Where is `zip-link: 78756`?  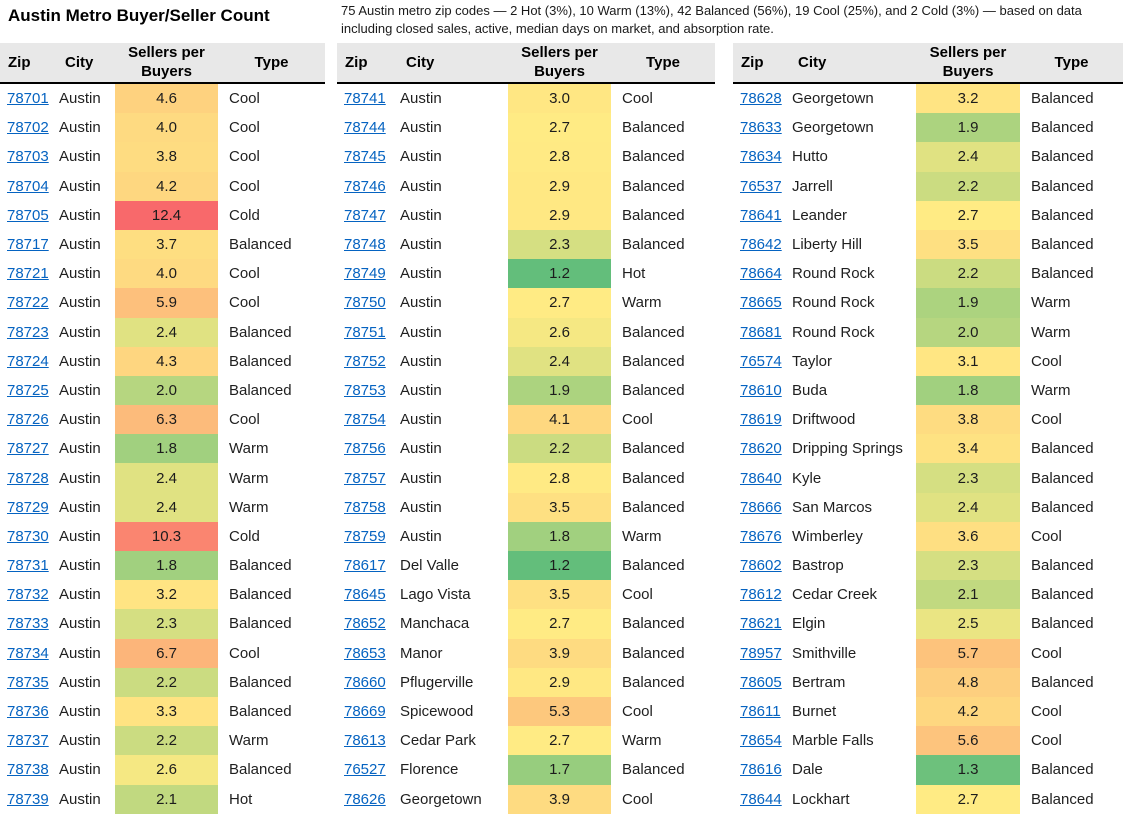
zip-link: 78756 is located at coordinates (365, 449).